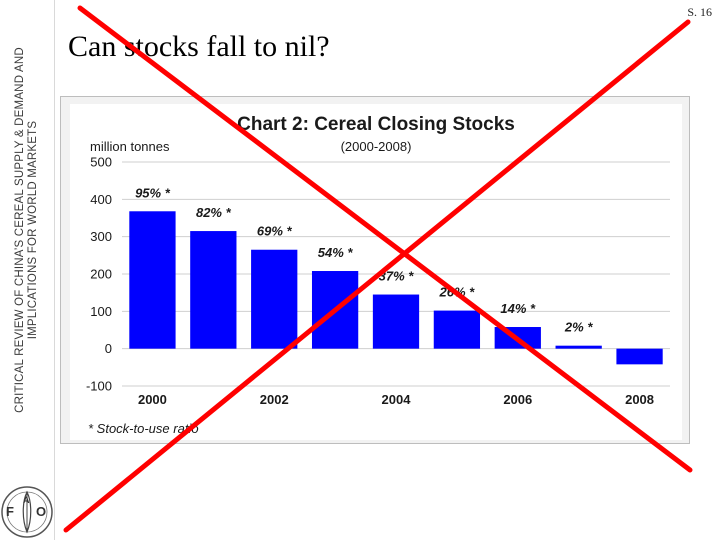 The image size is (720, 540). Describe the element at coordinates (396, 321) in the screenshot. I see `bar-2004` at that location.